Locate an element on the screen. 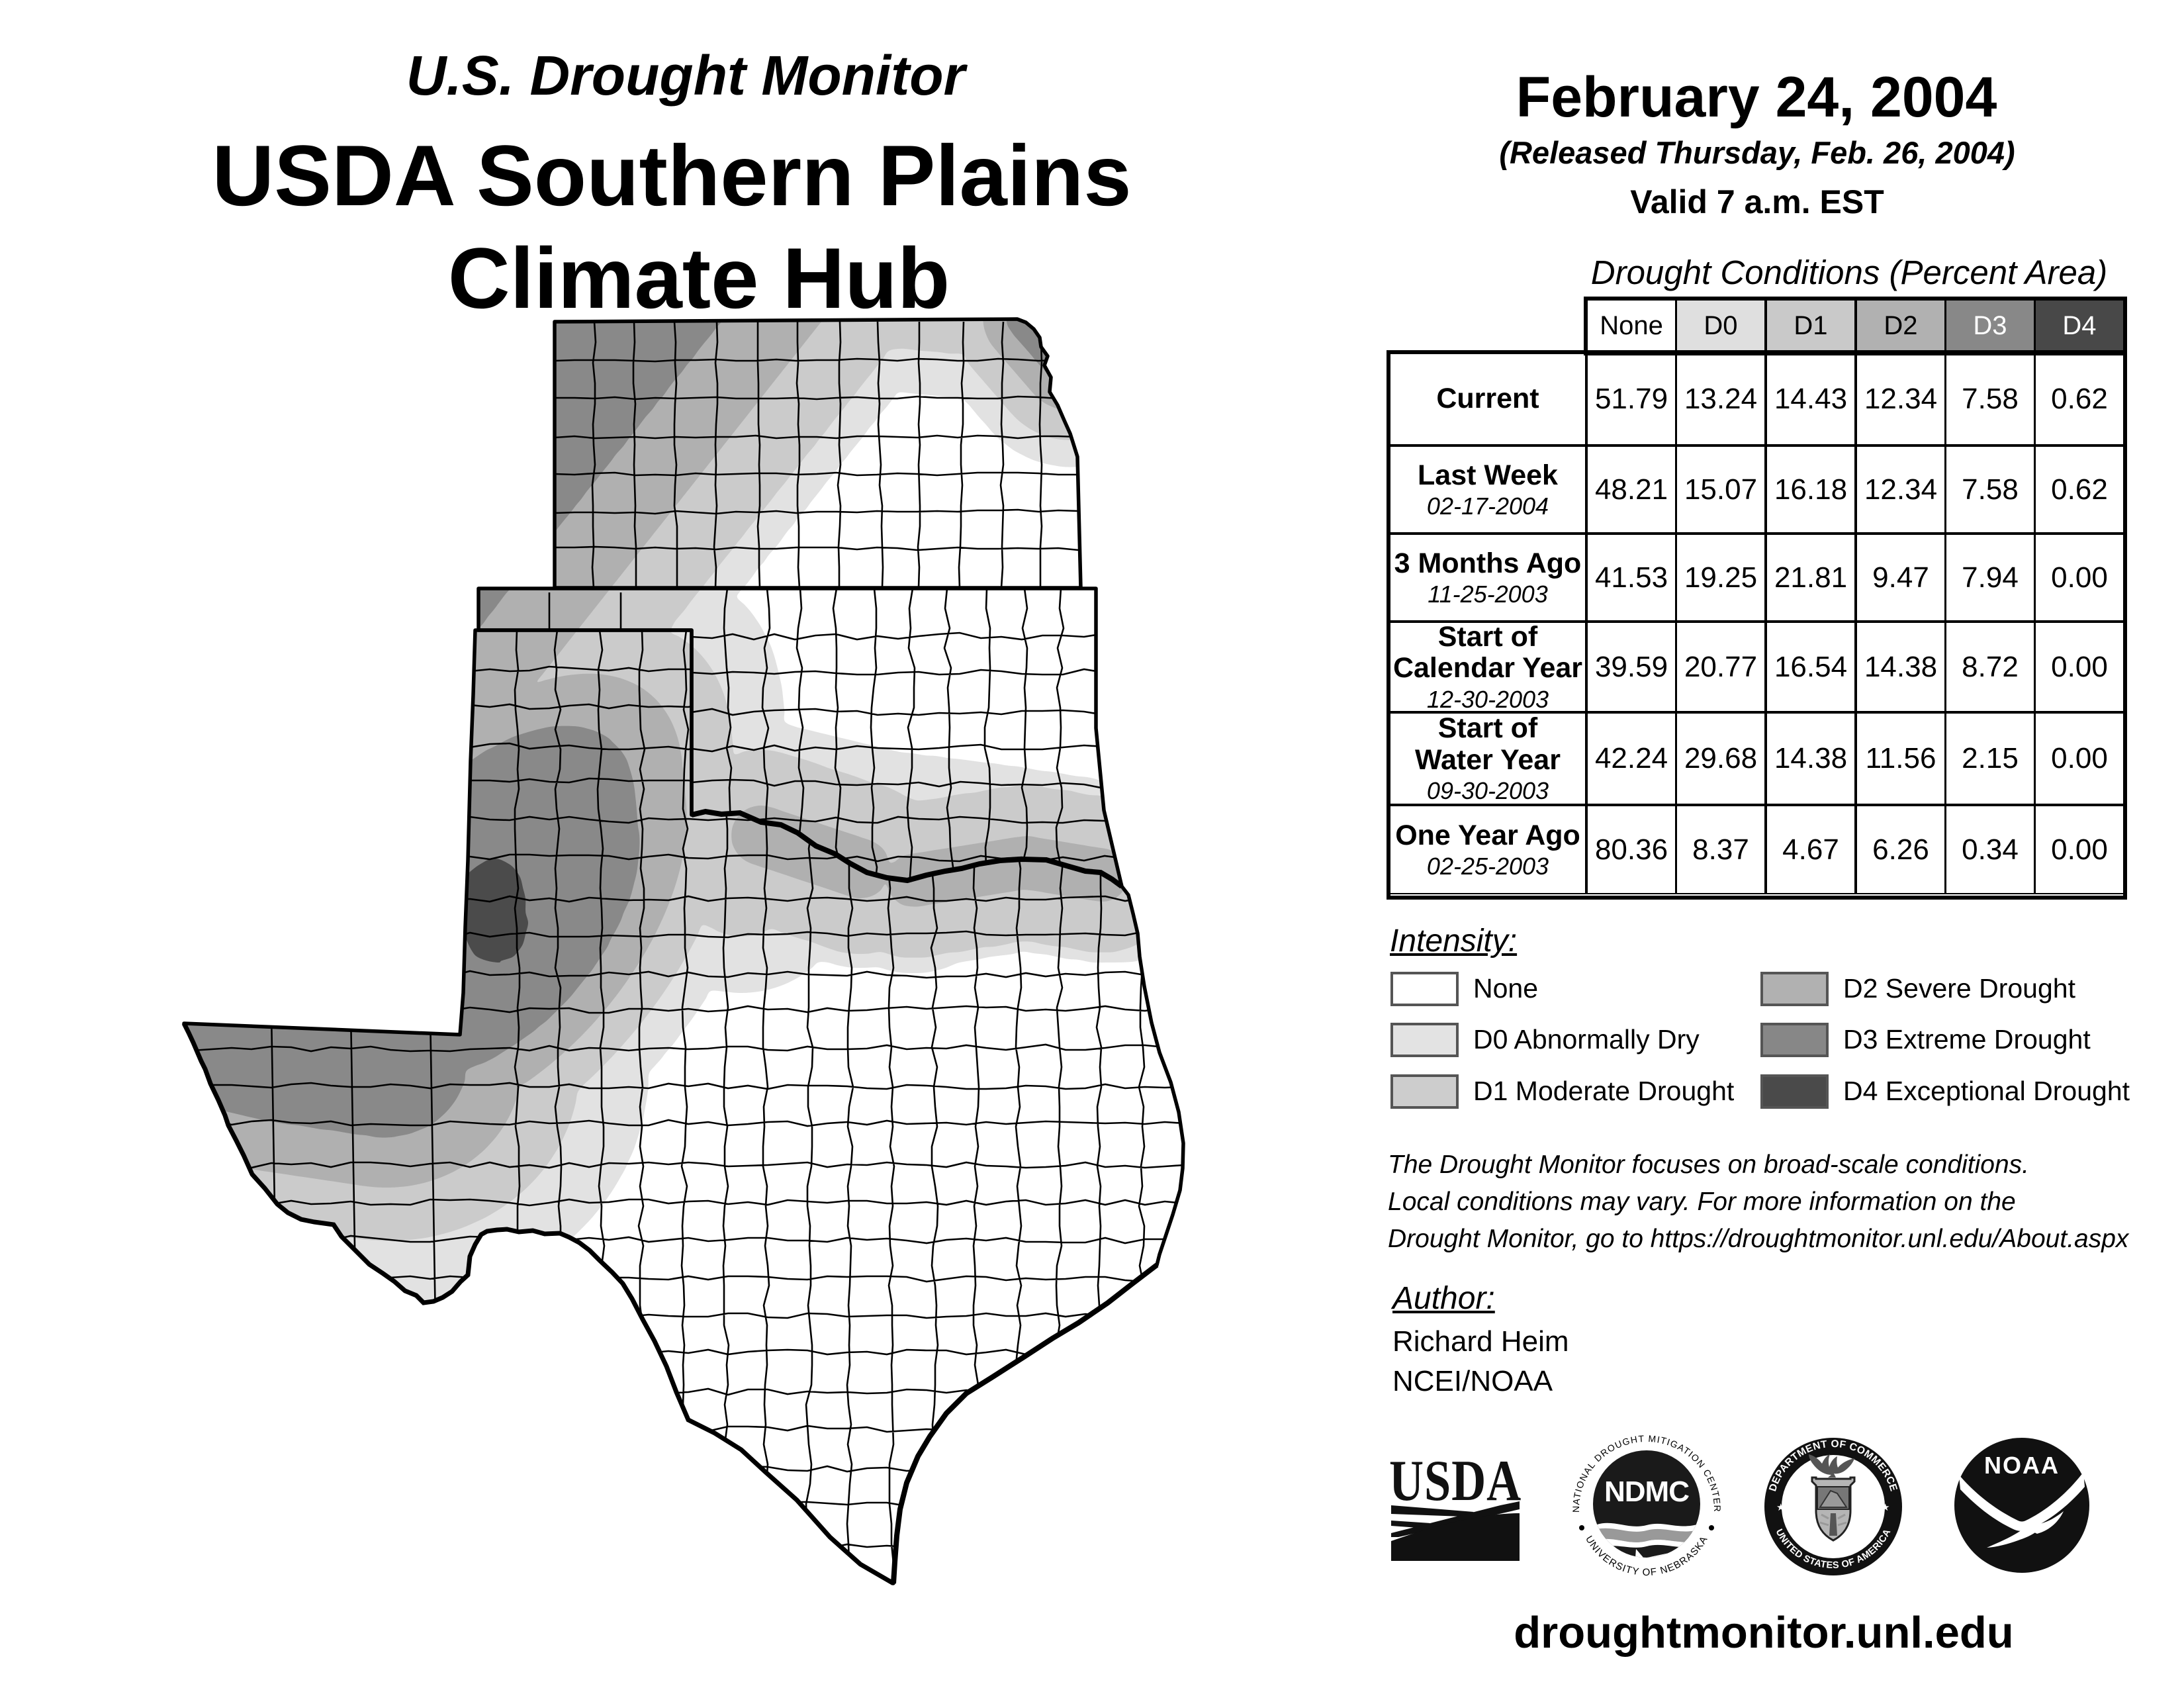  svg-text: NDMC is located at coordinates (1646, 1492).